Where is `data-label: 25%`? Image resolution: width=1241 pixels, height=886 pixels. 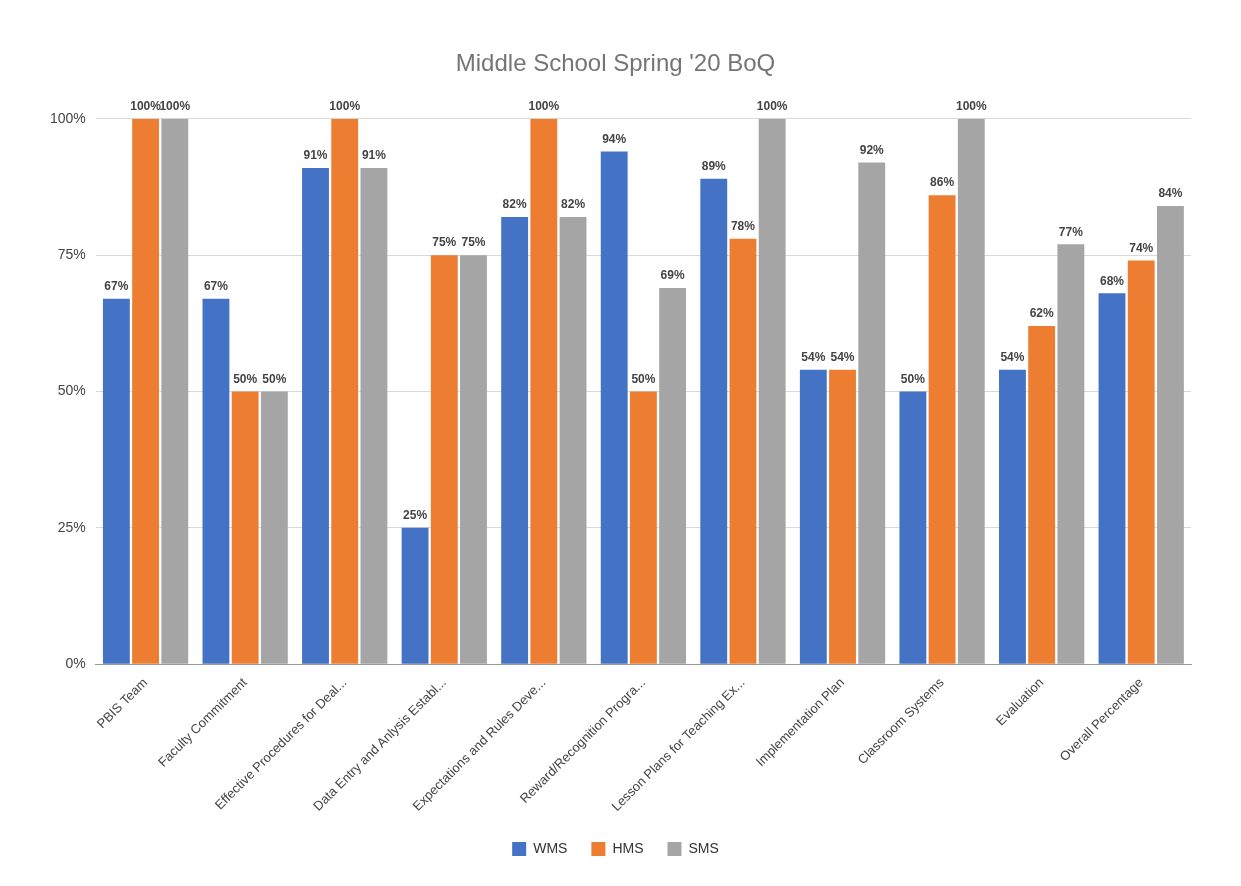
data-label: 25% is located at coordinates (415, 515).